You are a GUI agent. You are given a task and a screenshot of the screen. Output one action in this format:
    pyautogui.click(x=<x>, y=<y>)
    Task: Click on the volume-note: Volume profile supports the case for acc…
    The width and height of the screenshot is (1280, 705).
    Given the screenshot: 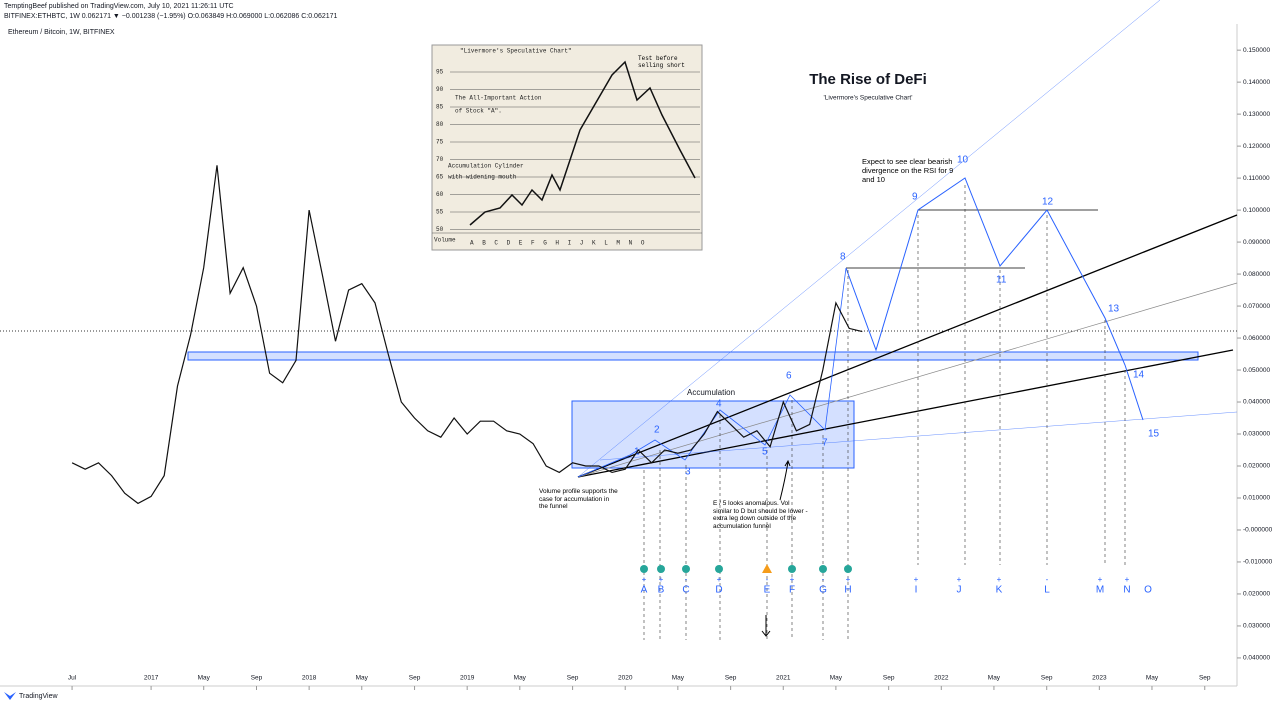 What is the action you would take?
    pyautogui.click(x=578, y=499)
    